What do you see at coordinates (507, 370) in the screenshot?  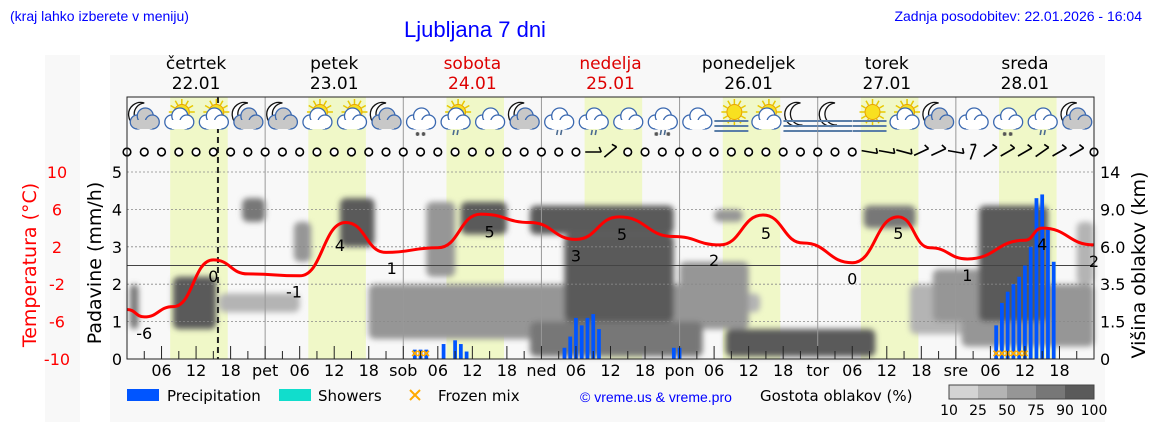 I see `x-hour-label: 18` at bounding box center [507, 370].